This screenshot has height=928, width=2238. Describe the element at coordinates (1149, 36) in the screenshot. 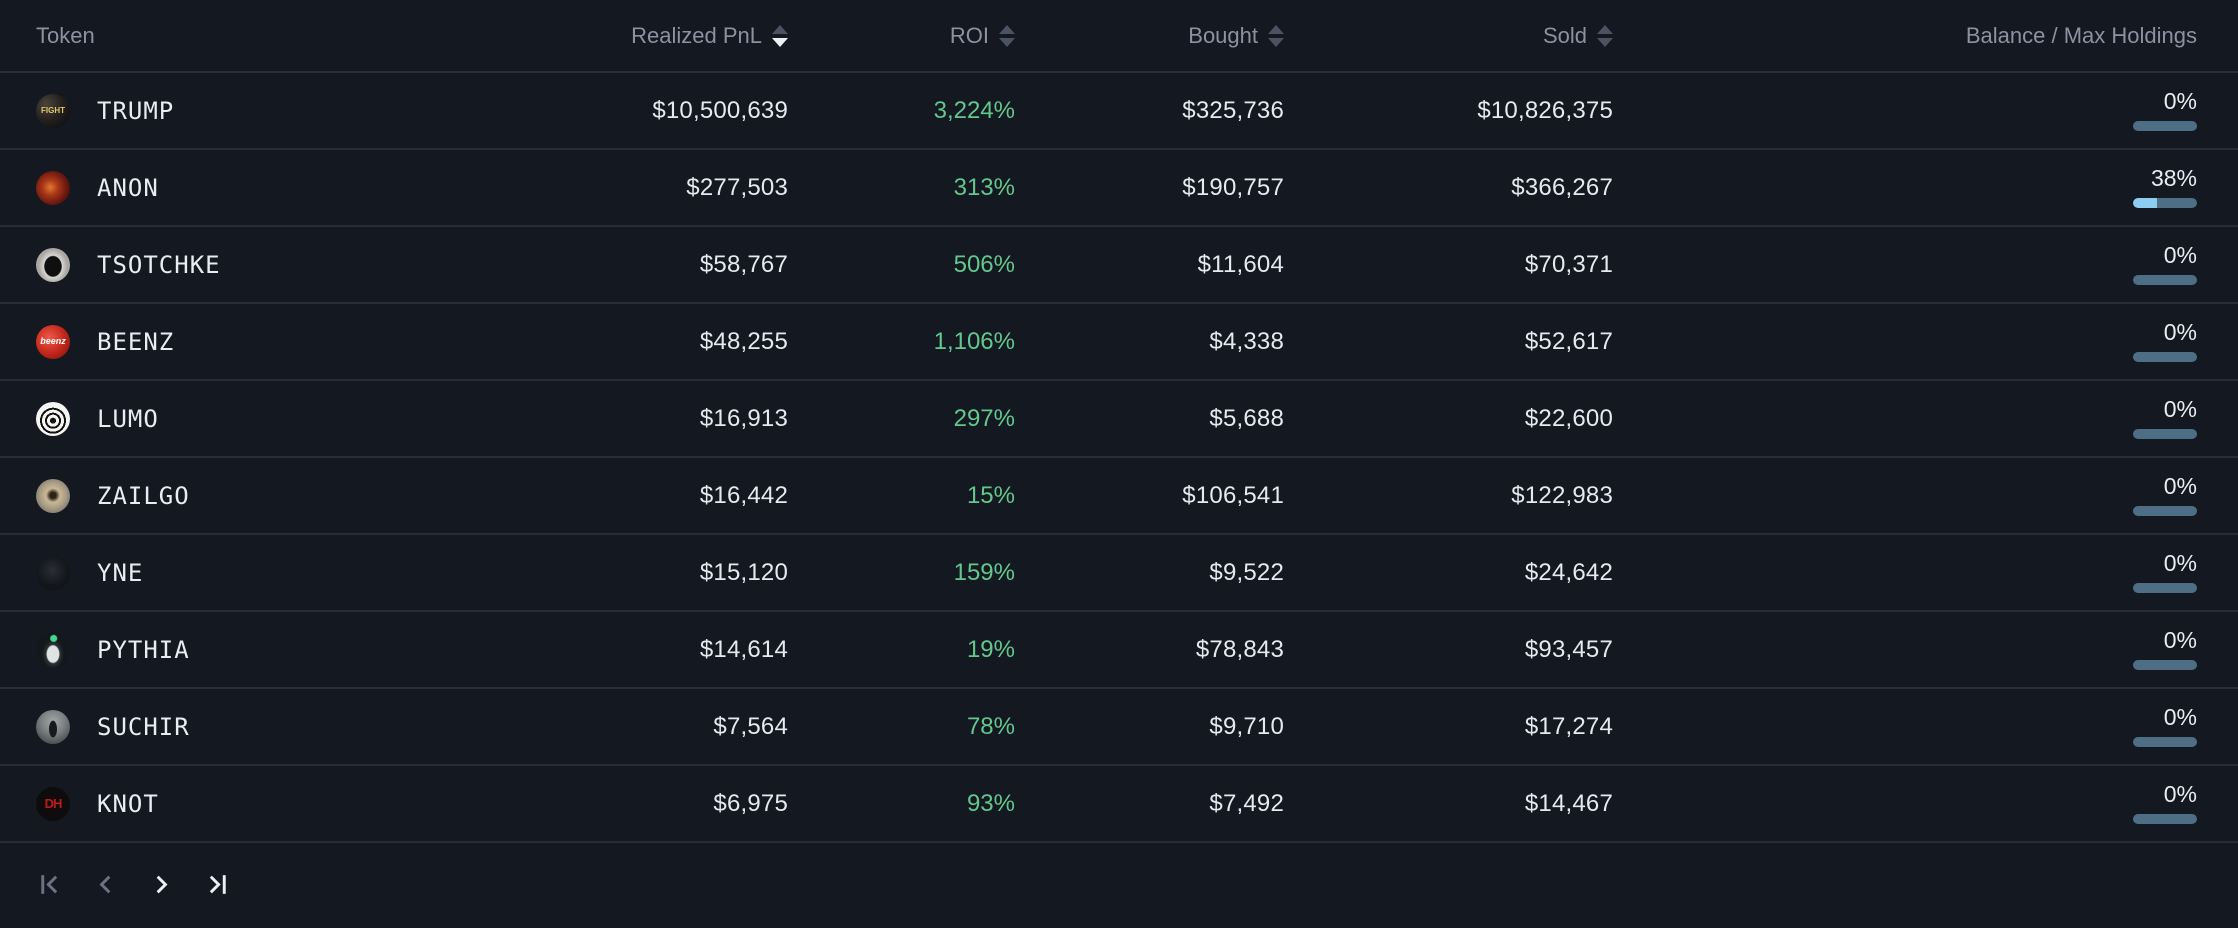

I see `column-header-bought: Bought` at that location.